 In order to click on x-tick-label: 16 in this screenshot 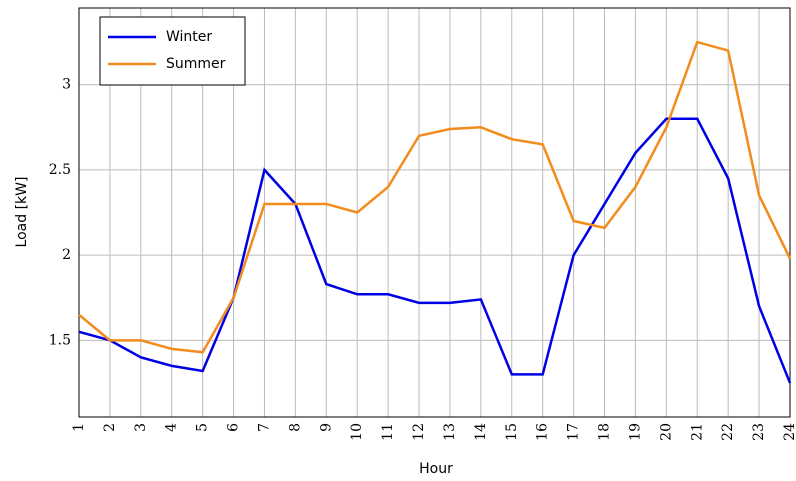, I will do `click(543, 432)`.